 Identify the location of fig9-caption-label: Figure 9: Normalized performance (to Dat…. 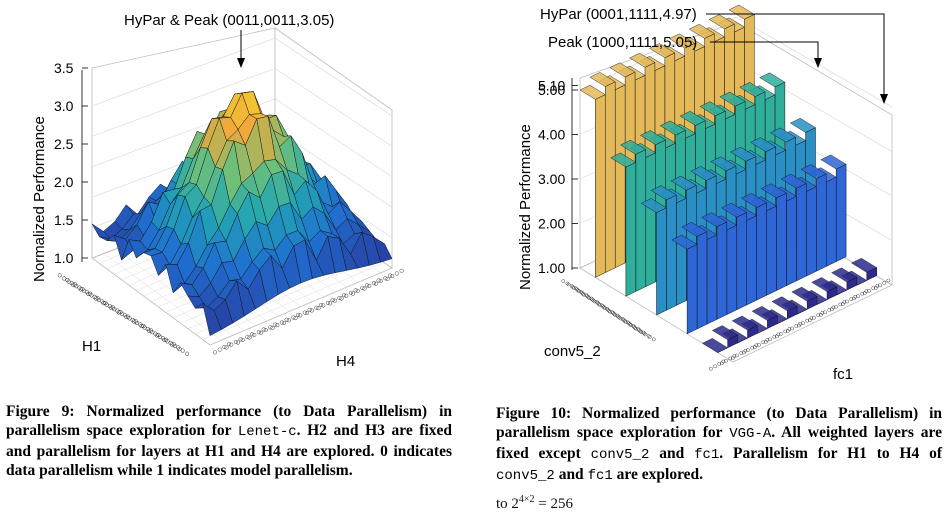
(229, 421).